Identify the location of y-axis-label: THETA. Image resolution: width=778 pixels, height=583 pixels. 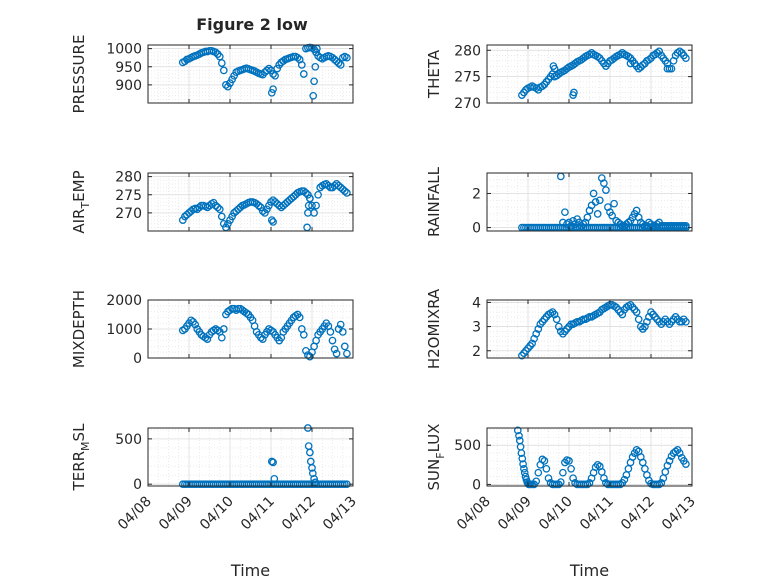
(434, 74).